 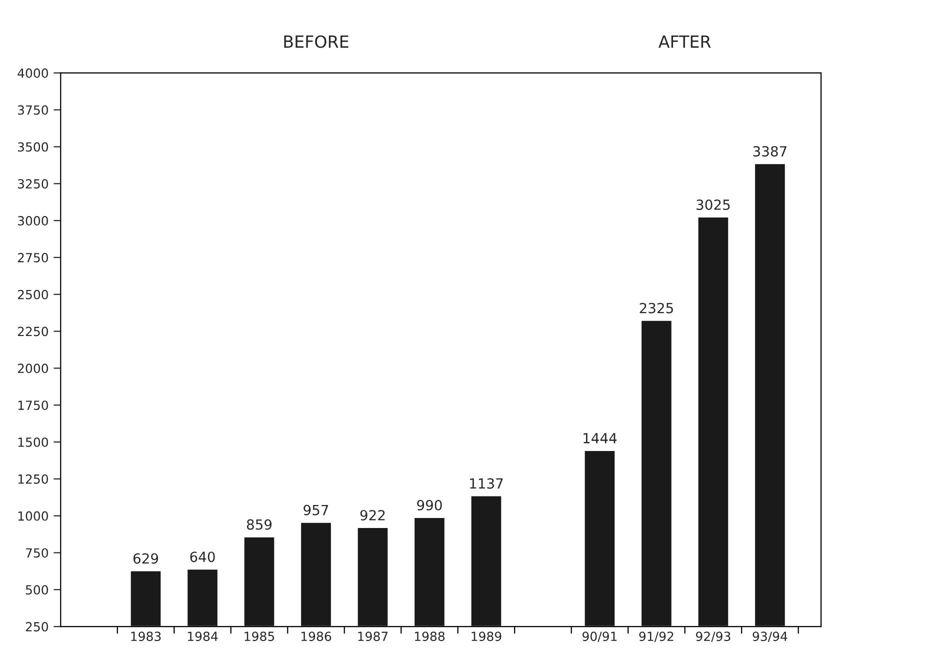 I want to click on y-tick-label: 1250, so click(x=33, y=479).